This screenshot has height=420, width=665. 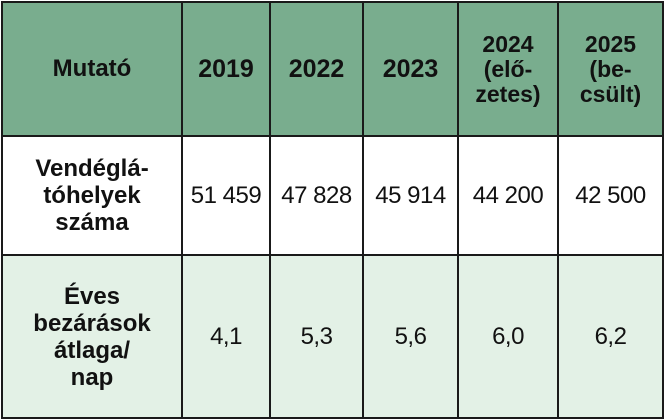 I want to click on table-cell: 51 459, so click(x=226, y=195).